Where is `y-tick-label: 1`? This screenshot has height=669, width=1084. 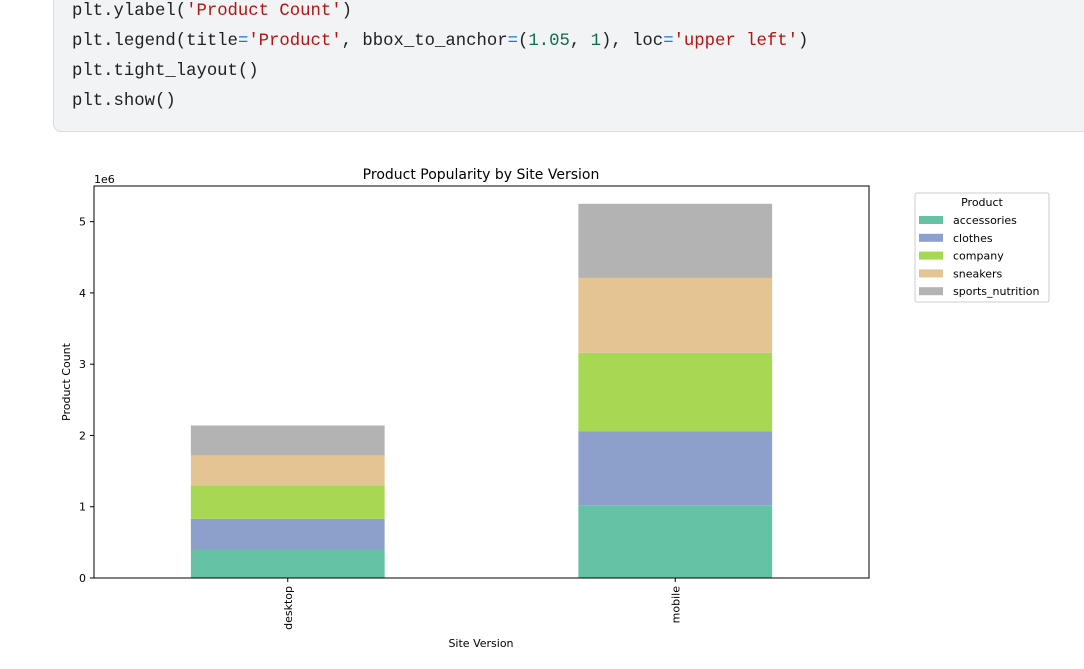
y-tick-label: 1 is located at coordinates (82, 507).